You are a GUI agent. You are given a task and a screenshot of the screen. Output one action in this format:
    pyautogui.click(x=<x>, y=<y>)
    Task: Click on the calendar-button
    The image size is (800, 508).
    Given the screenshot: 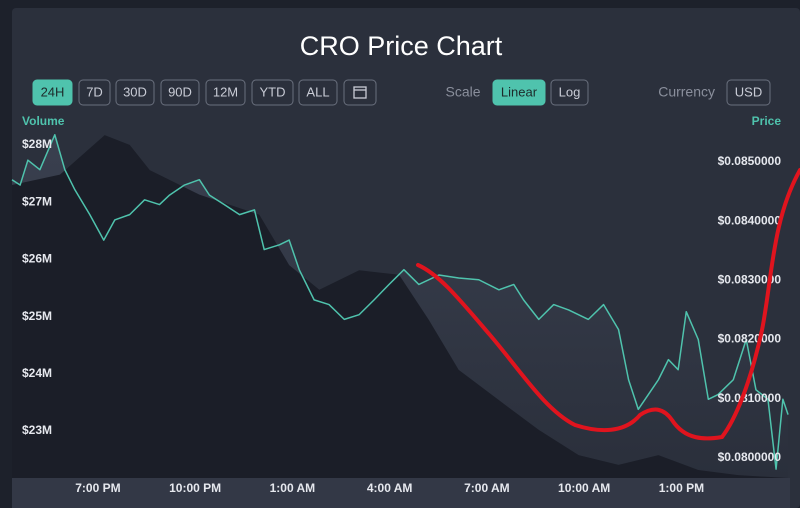 What is the action you would take?
    pyautogui.click(x=360, y=92)
    